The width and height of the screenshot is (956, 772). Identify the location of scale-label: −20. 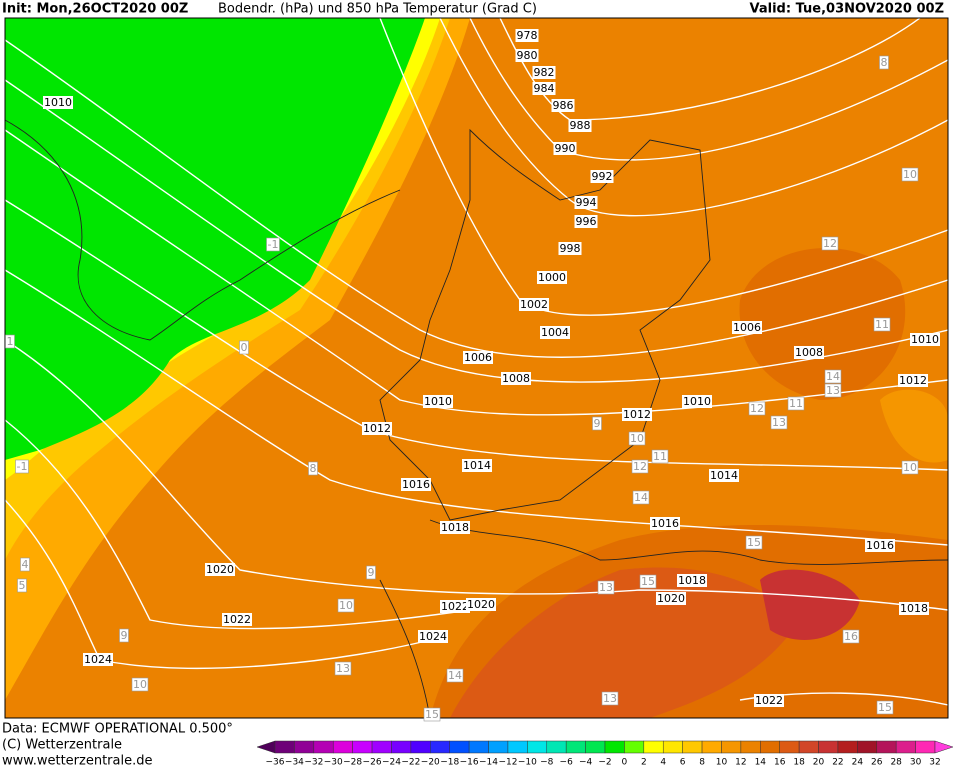
(430, 763).